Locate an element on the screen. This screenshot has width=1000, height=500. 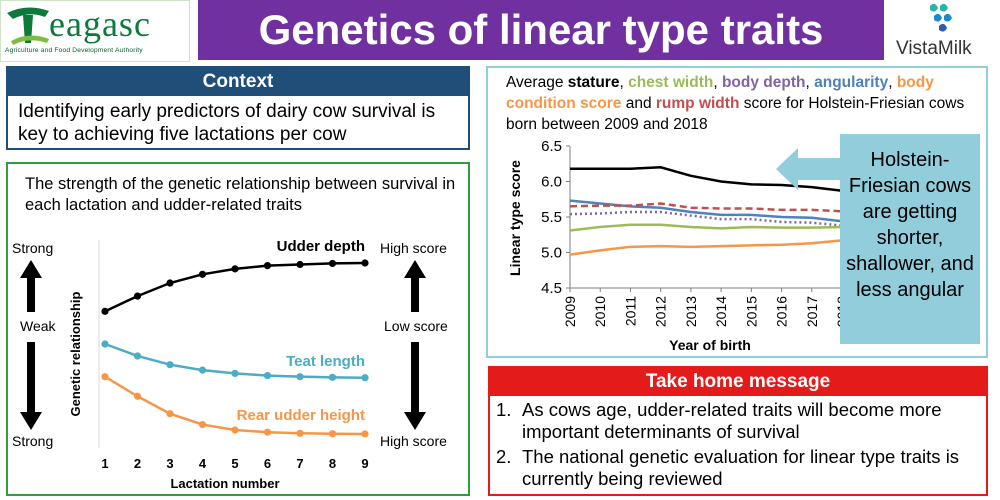
right-label-middle: Low score is located at coordinates (416, 326).